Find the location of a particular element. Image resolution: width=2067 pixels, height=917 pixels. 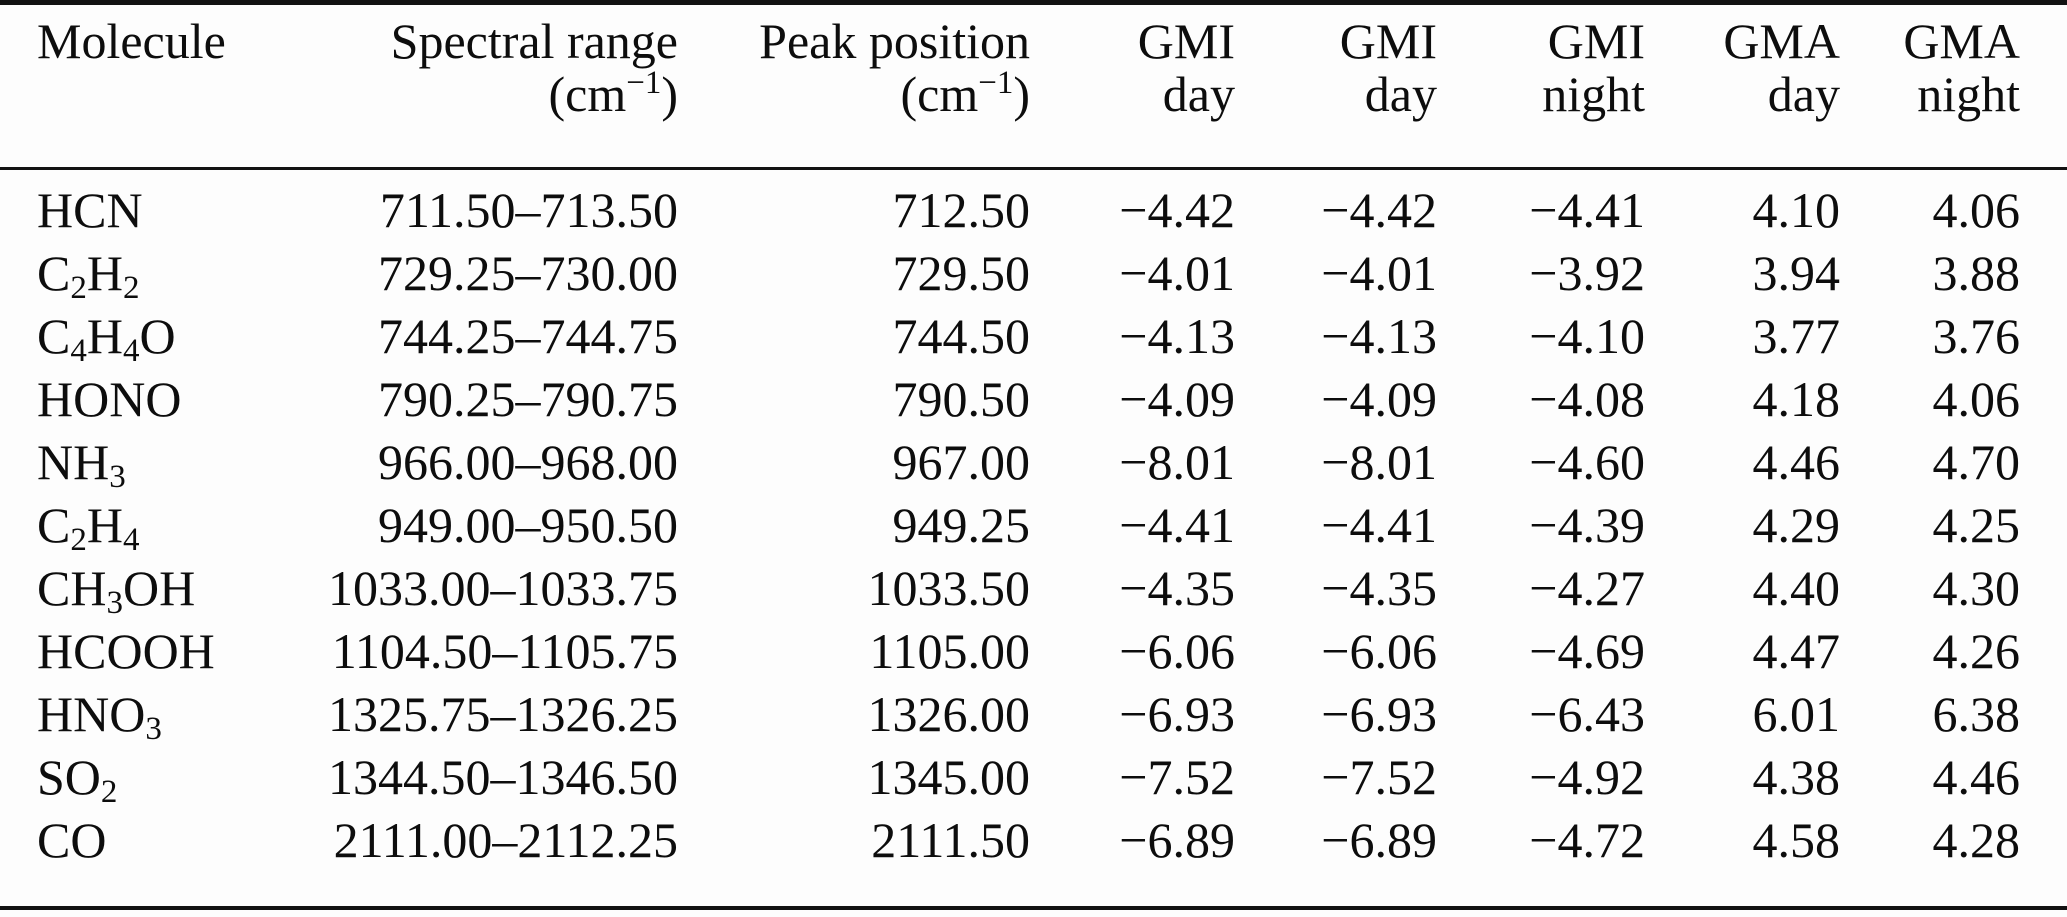

cell-gma-night: 4.70 is located at coordinates (1976, 462).